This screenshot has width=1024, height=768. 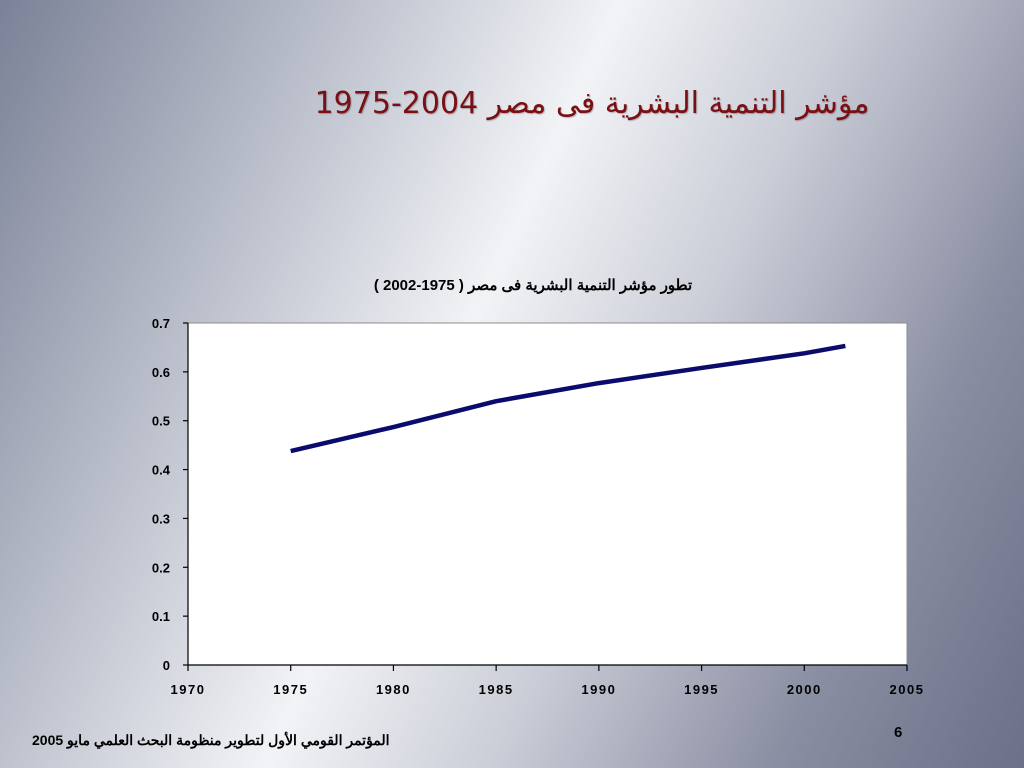 What do you see at coordinates (161, 372) in the screenshot?
I see `y-tick-label: 0.6` at bounding box center [161, 372].